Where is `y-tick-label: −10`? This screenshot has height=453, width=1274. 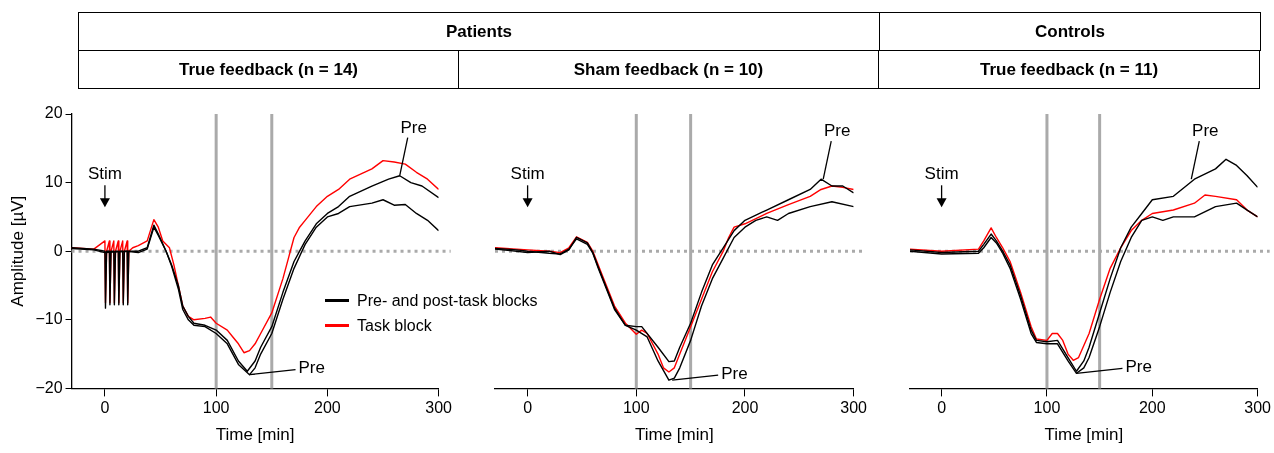 y-tick-label: −10 is located at coordinates (49, 319).